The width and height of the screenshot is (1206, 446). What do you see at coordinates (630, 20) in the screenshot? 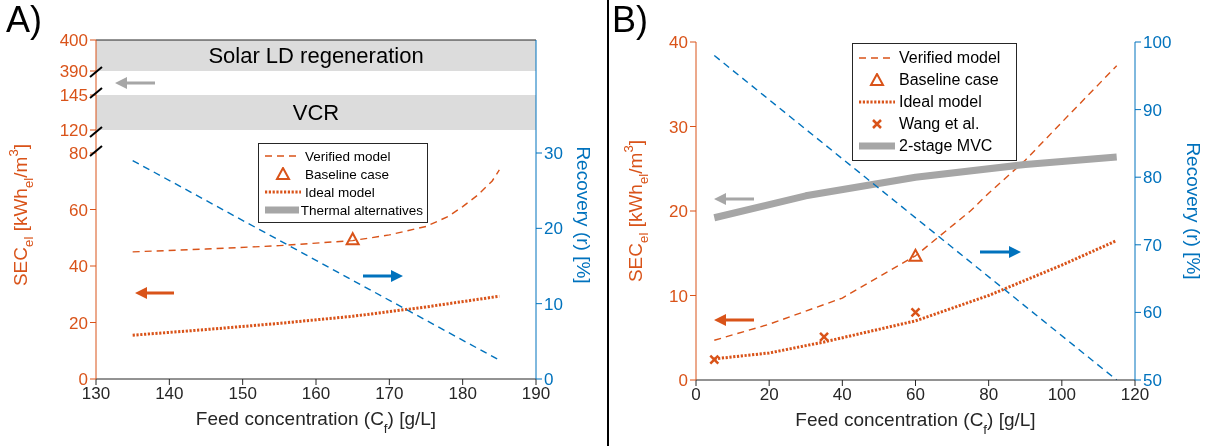
I see `chart-title: B)` at bounding box center [630, 20].